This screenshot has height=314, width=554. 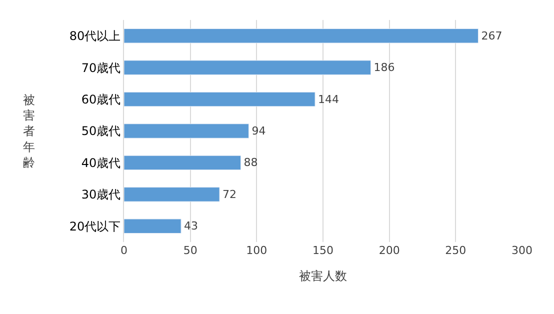 What do you see at coordinates (522, 250) in the screenshot?
I see `x-tick-label: 300` at bounding box center [522, 250].